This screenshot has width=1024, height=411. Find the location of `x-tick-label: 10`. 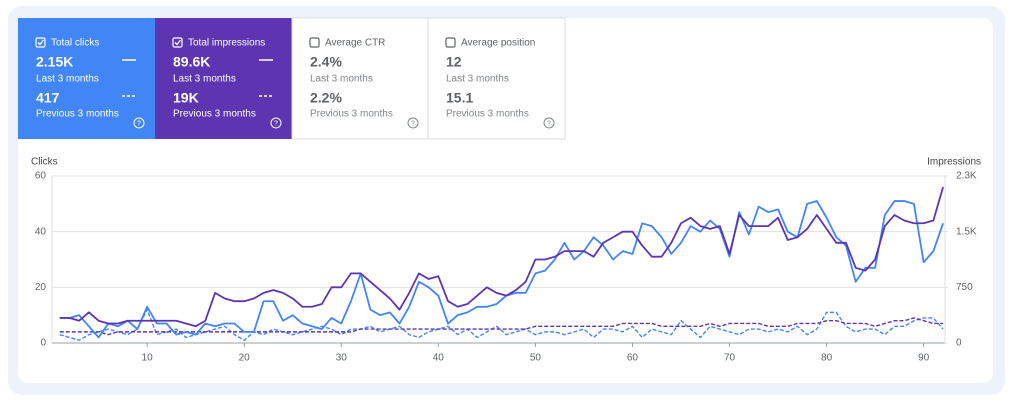

x-tick-label: 10 is located at coordinates (148, 358).